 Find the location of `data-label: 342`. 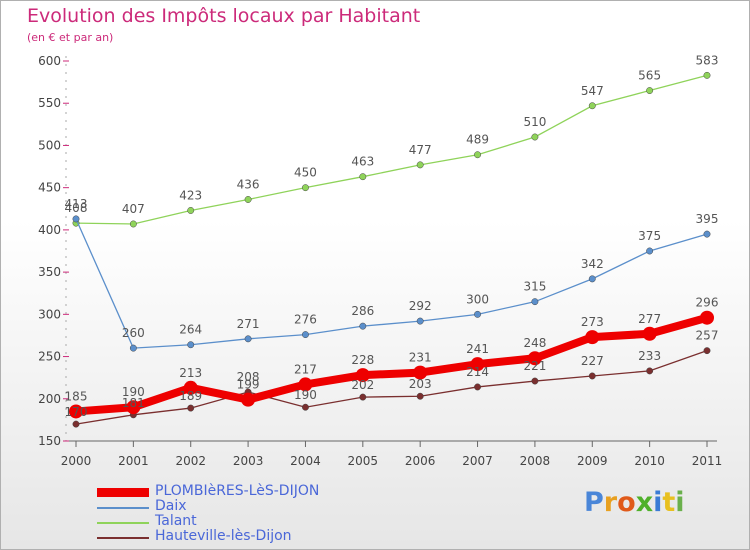

data-label: 342 is located at coordinates (592, 264).